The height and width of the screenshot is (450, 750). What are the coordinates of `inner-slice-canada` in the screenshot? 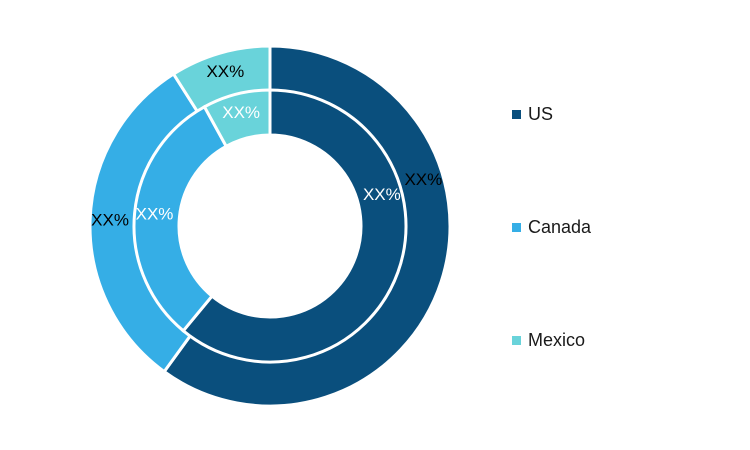 It's located at (180, 218).